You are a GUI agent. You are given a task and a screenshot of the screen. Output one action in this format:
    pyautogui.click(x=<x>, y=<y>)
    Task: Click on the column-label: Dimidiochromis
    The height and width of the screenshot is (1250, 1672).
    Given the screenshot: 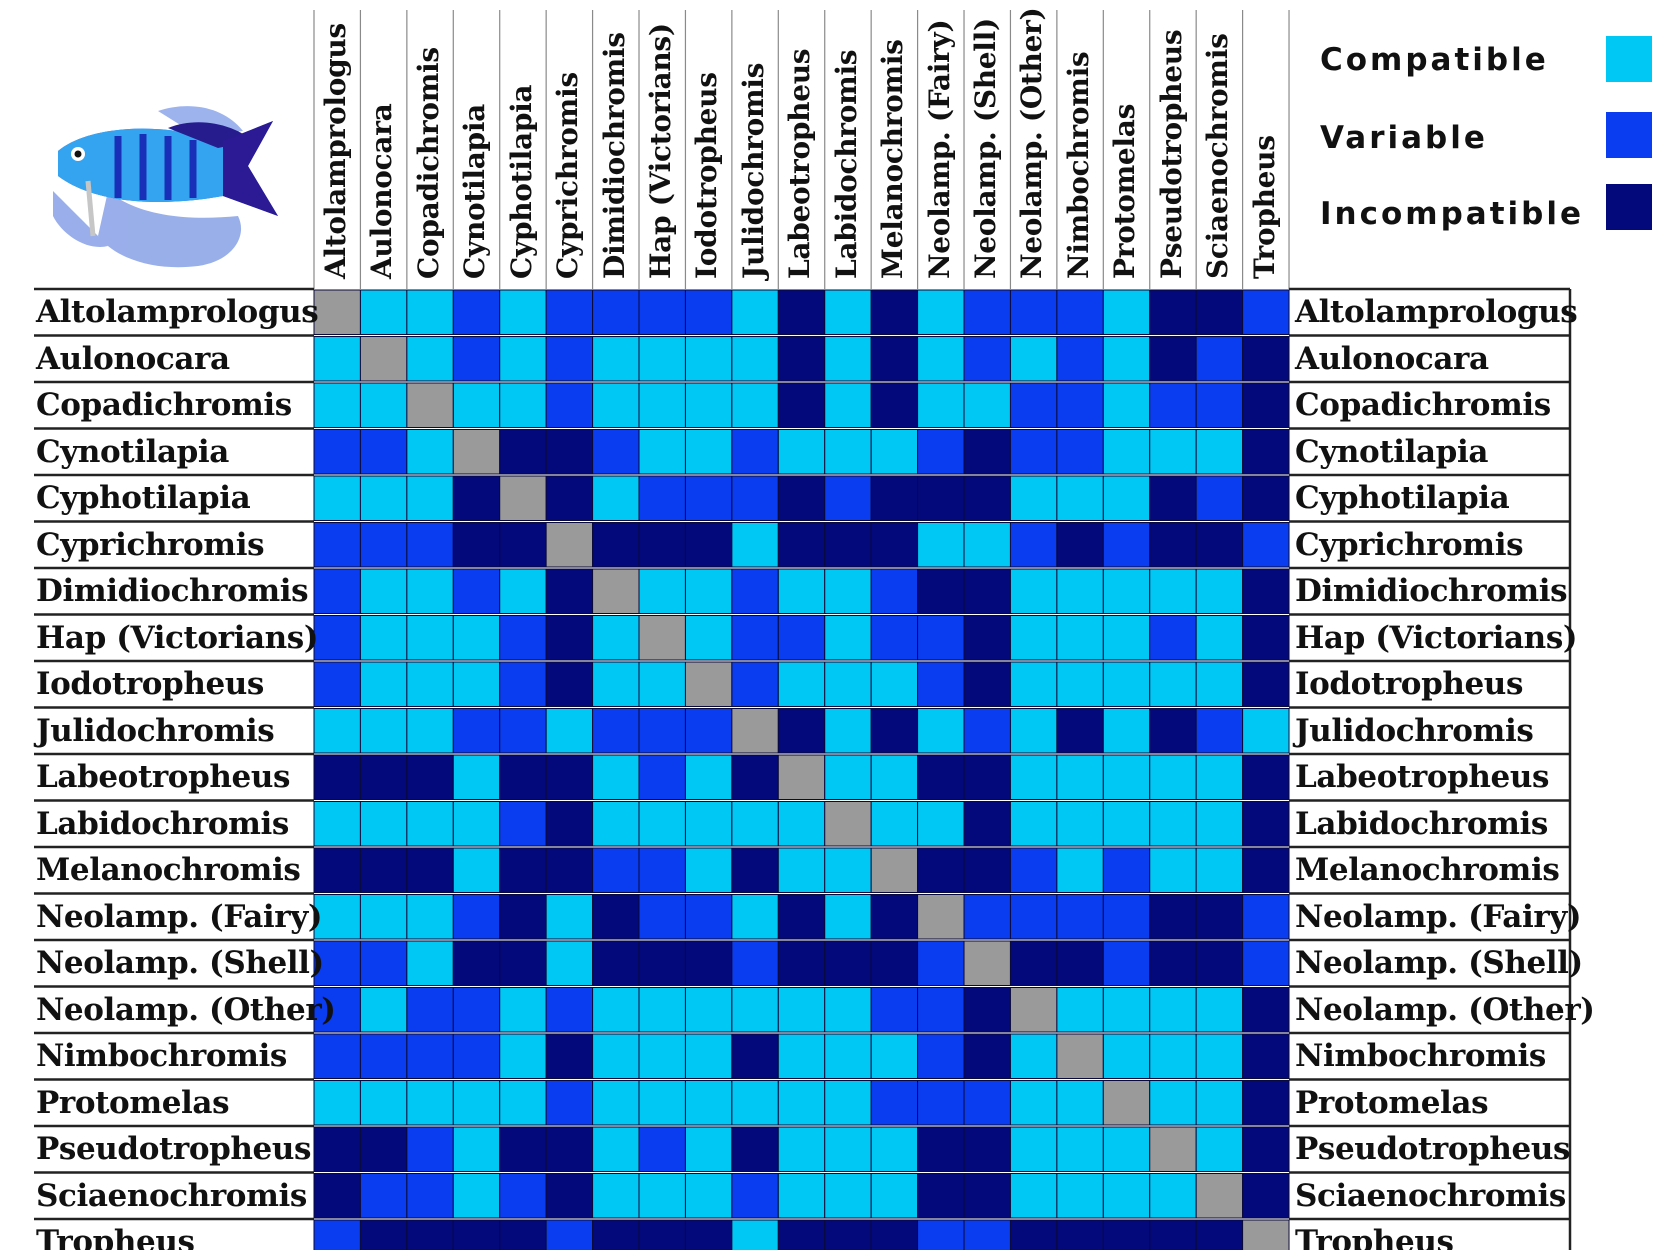 What is the action you would take?
    pyautogui.click(x=614, y=155)
    